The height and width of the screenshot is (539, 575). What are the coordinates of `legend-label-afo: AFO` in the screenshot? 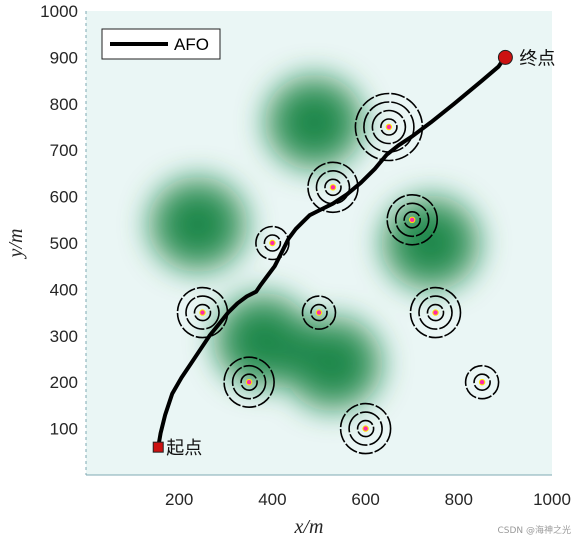 It's located at (191, 44).